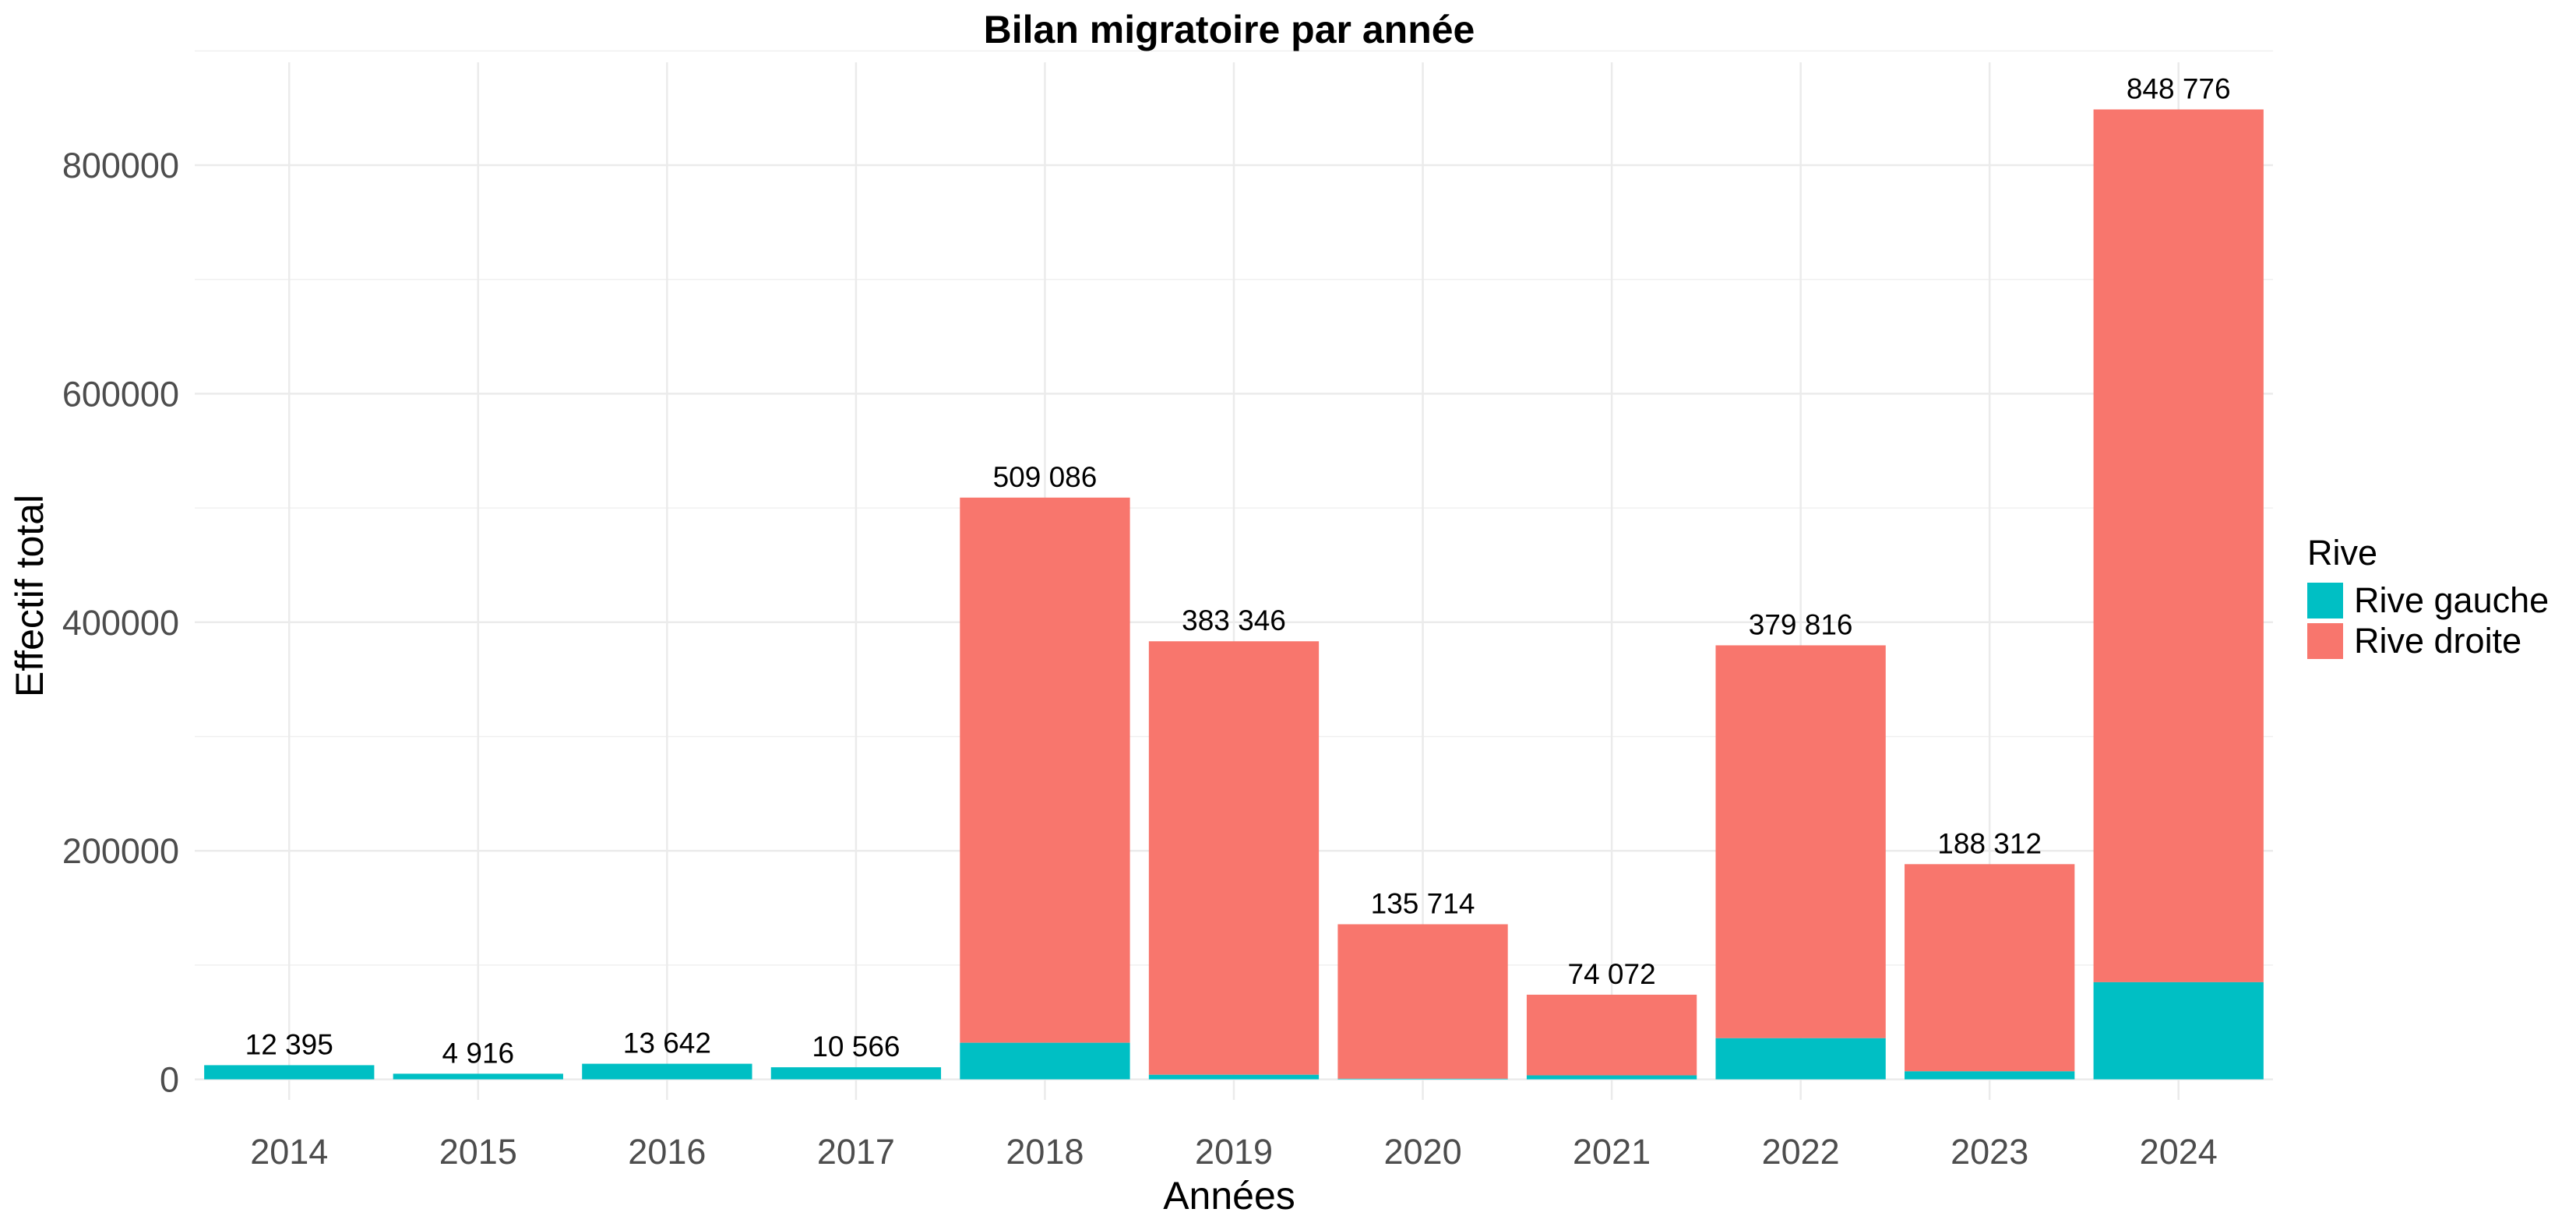 The height and width of the screenshot is (1230, 2576). What do you see at coordinates (667, 1152) in the screenshot?
I see `x-tick-label: 2016` at bounding box center [667, 1152].